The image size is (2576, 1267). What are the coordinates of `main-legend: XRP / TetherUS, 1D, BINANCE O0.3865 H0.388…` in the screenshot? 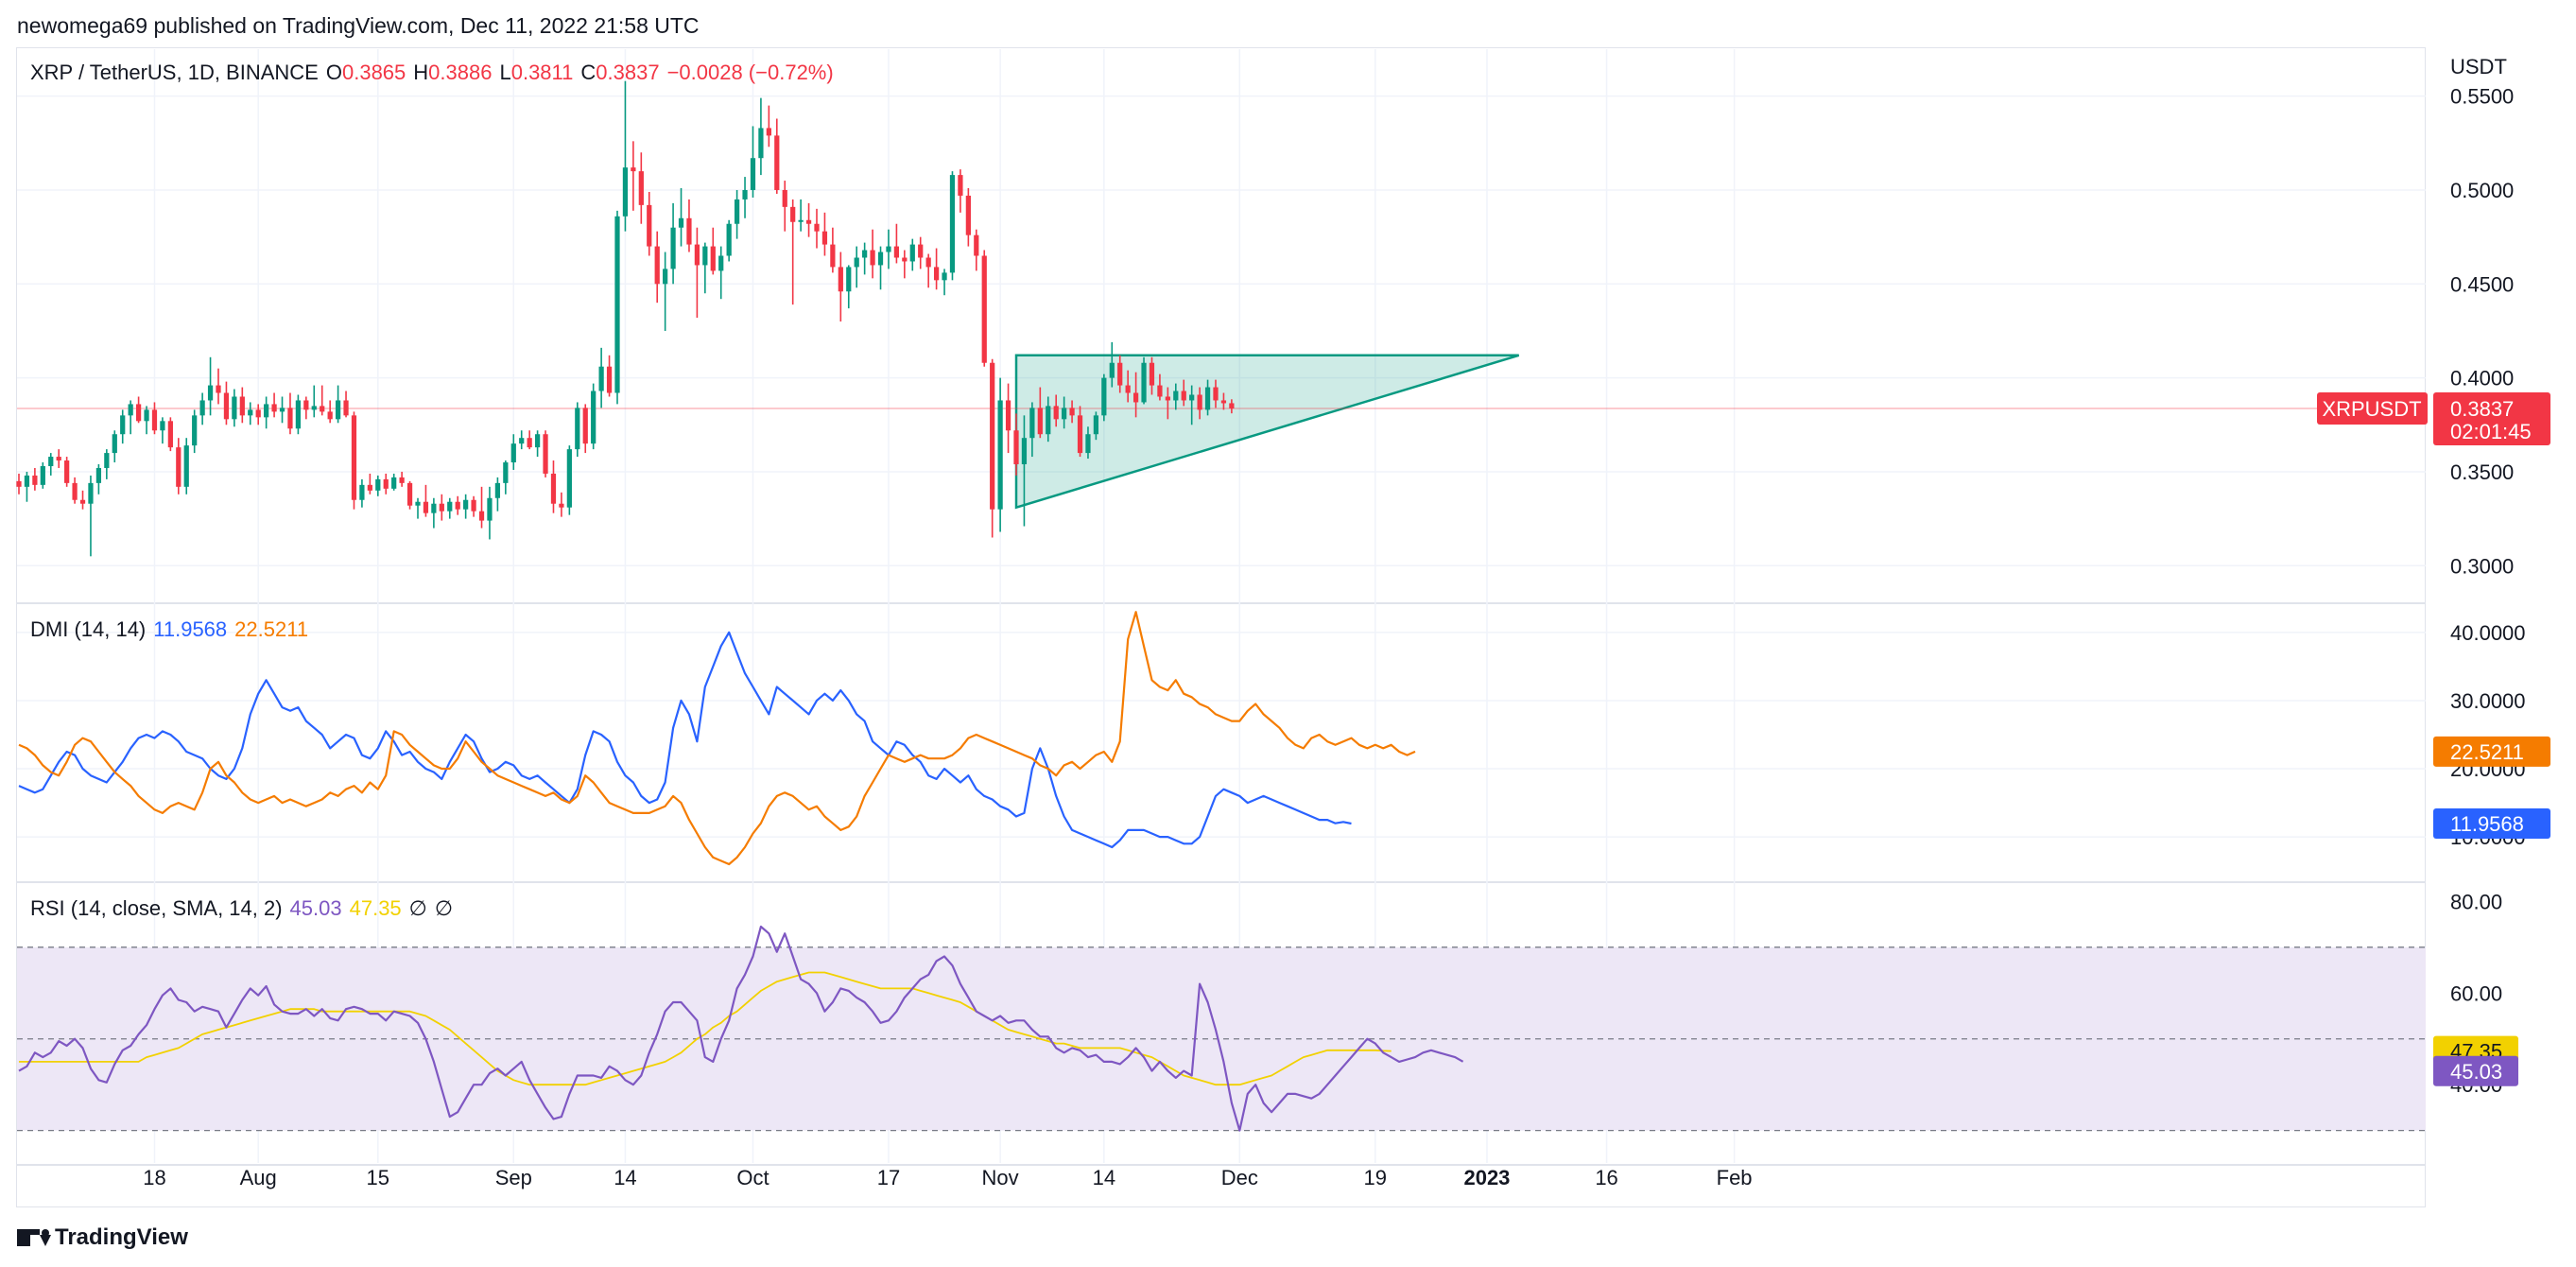 It's located at (435, 73).